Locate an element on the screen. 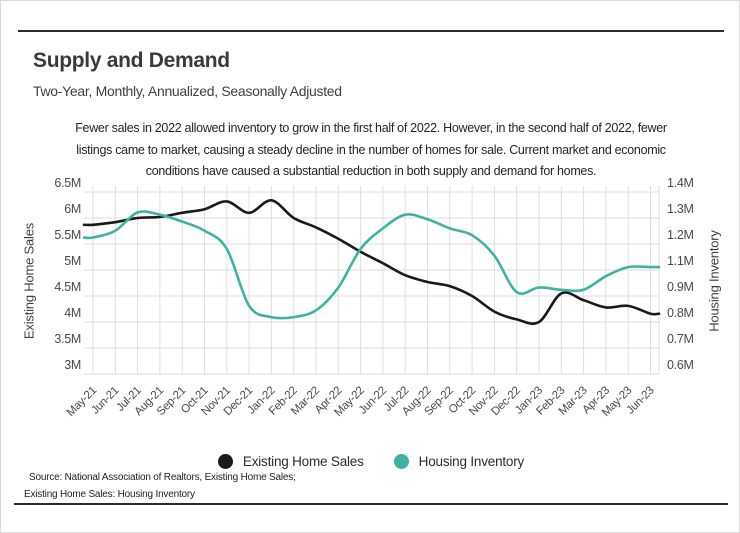  page-title: Supply and Demand is located at coordinates (131, 60).